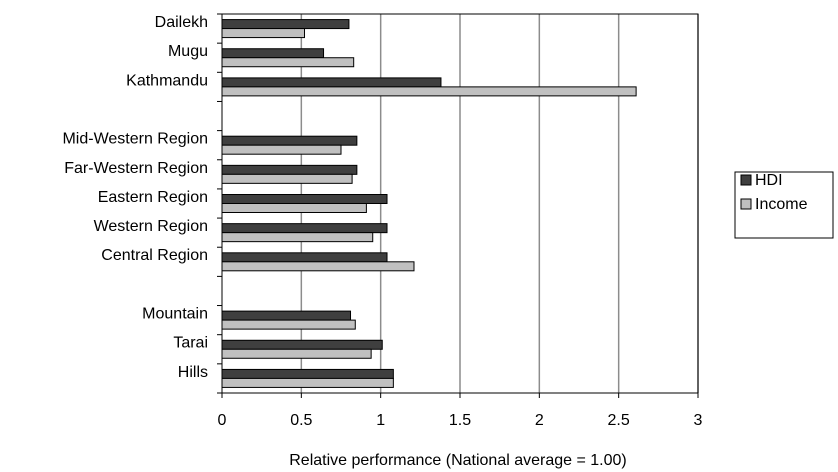 The height and width of the screenshot is (472, 838). I want to click on category-label: Central Region, so click(154, 255).